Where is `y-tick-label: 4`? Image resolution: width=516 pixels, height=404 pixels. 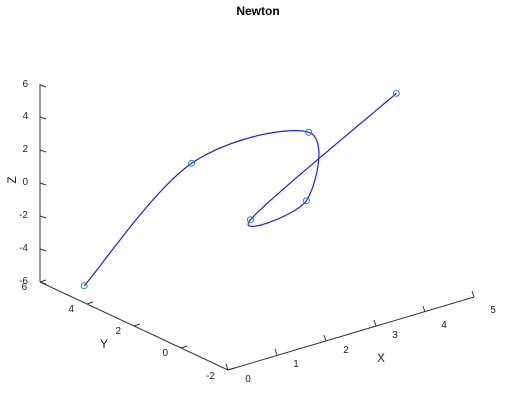 y-tick-label: 4 is located at coordinates (71, 309).